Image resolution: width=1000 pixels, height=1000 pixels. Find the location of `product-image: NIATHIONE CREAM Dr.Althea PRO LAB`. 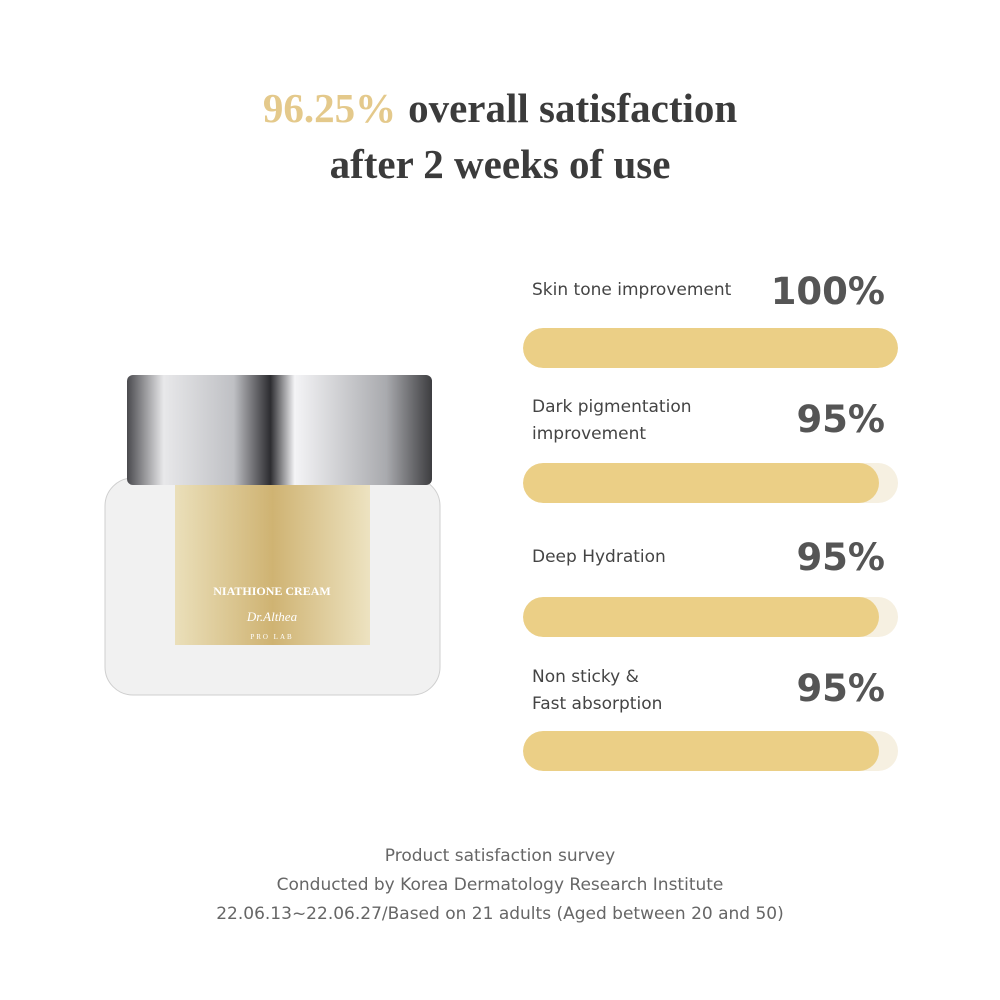

product-image: NIATHIONE CREAM Dr.Althea PRO LAB is located at coordinates (272, 535).